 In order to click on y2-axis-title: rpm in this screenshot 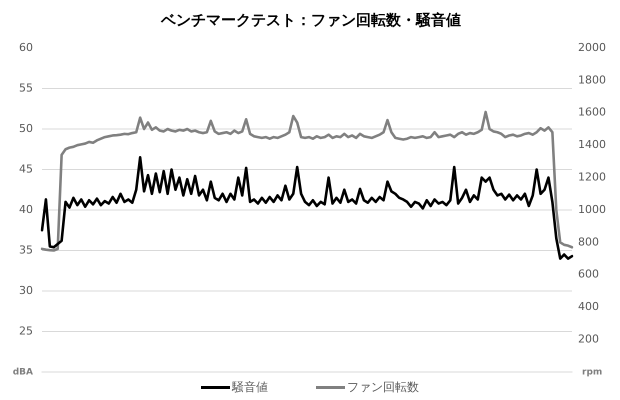, I will do `click(592, 372)`.